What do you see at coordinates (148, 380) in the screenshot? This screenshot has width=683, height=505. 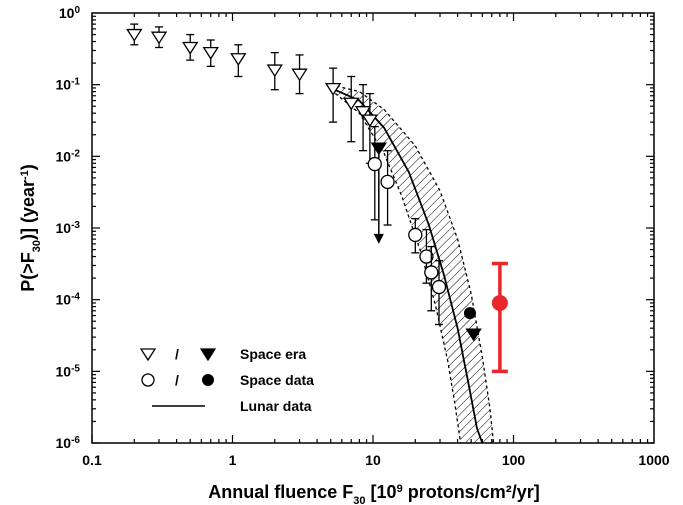 I see `legend-circle-open-icon` at bounding box center [148, 380].